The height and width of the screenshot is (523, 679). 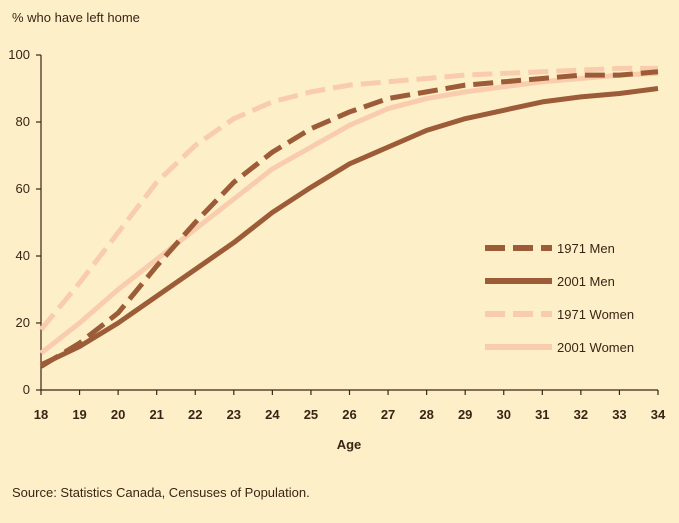 What do you see at coordinates (195, 414) in the screenshot?
I see `x-tick-label: 22` at bounding box center [195, 414].